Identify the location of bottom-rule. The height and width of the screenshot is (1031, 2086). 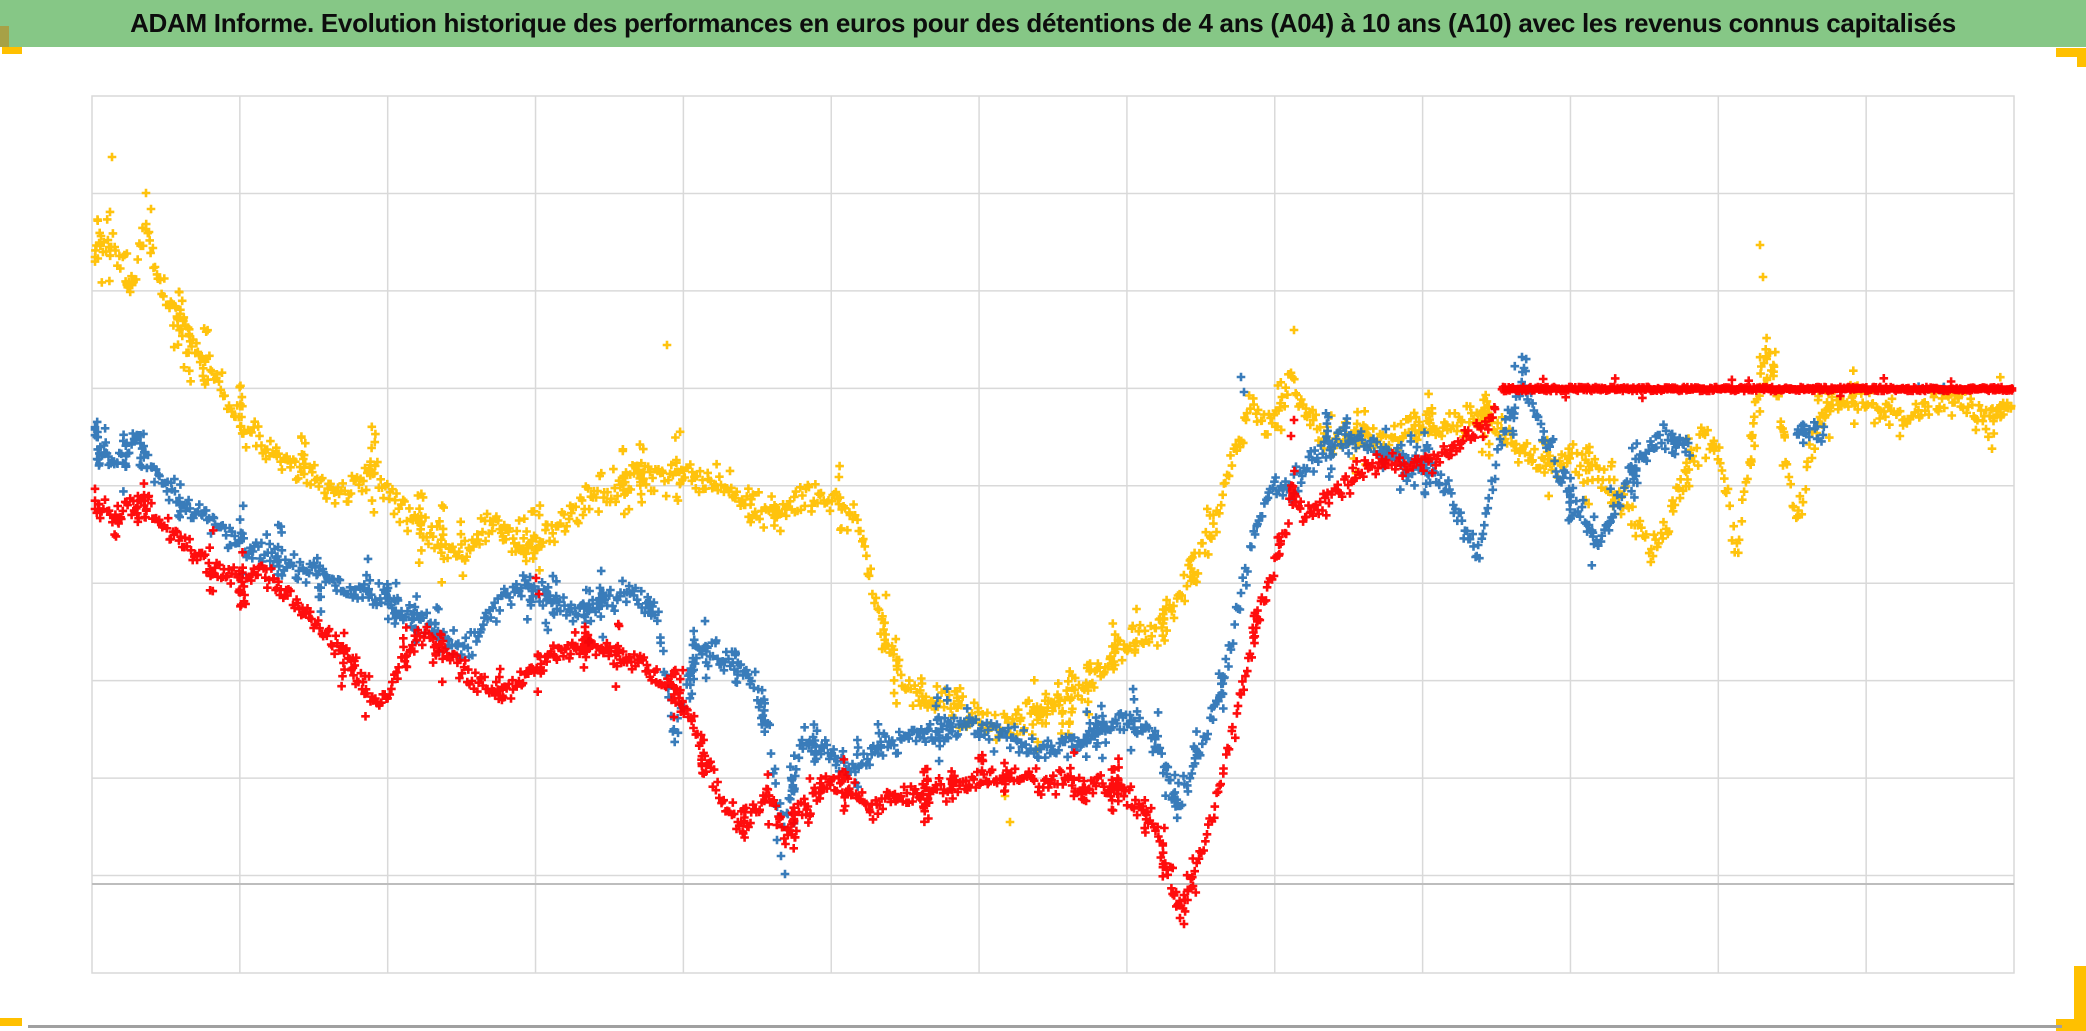
(1045, 1026).